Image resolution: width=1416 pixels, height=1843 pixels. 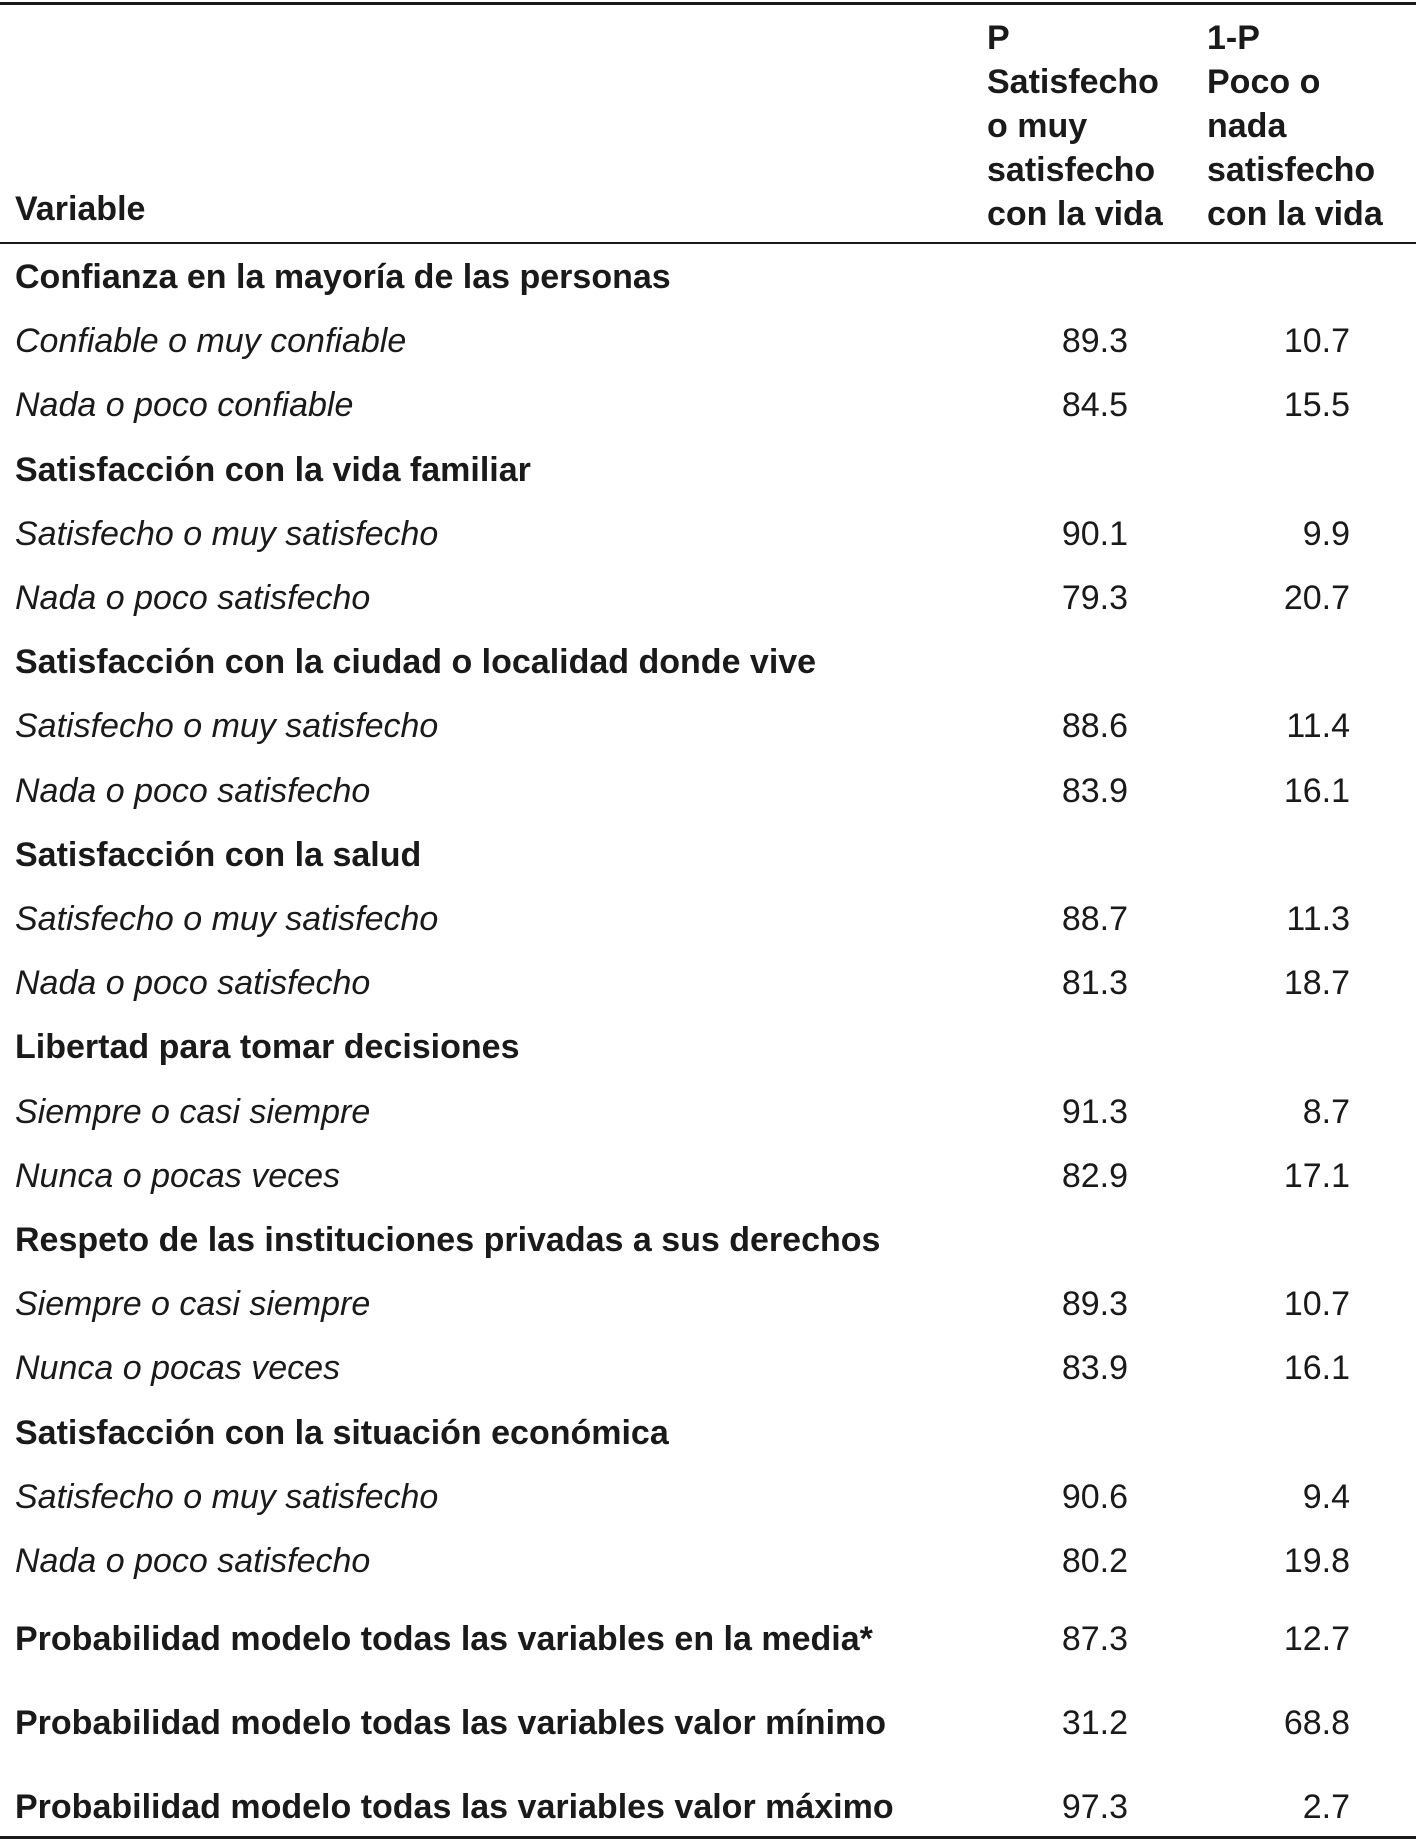 I want to click on one-minus-p-value: 15.5, so click(x=1316, y=405).